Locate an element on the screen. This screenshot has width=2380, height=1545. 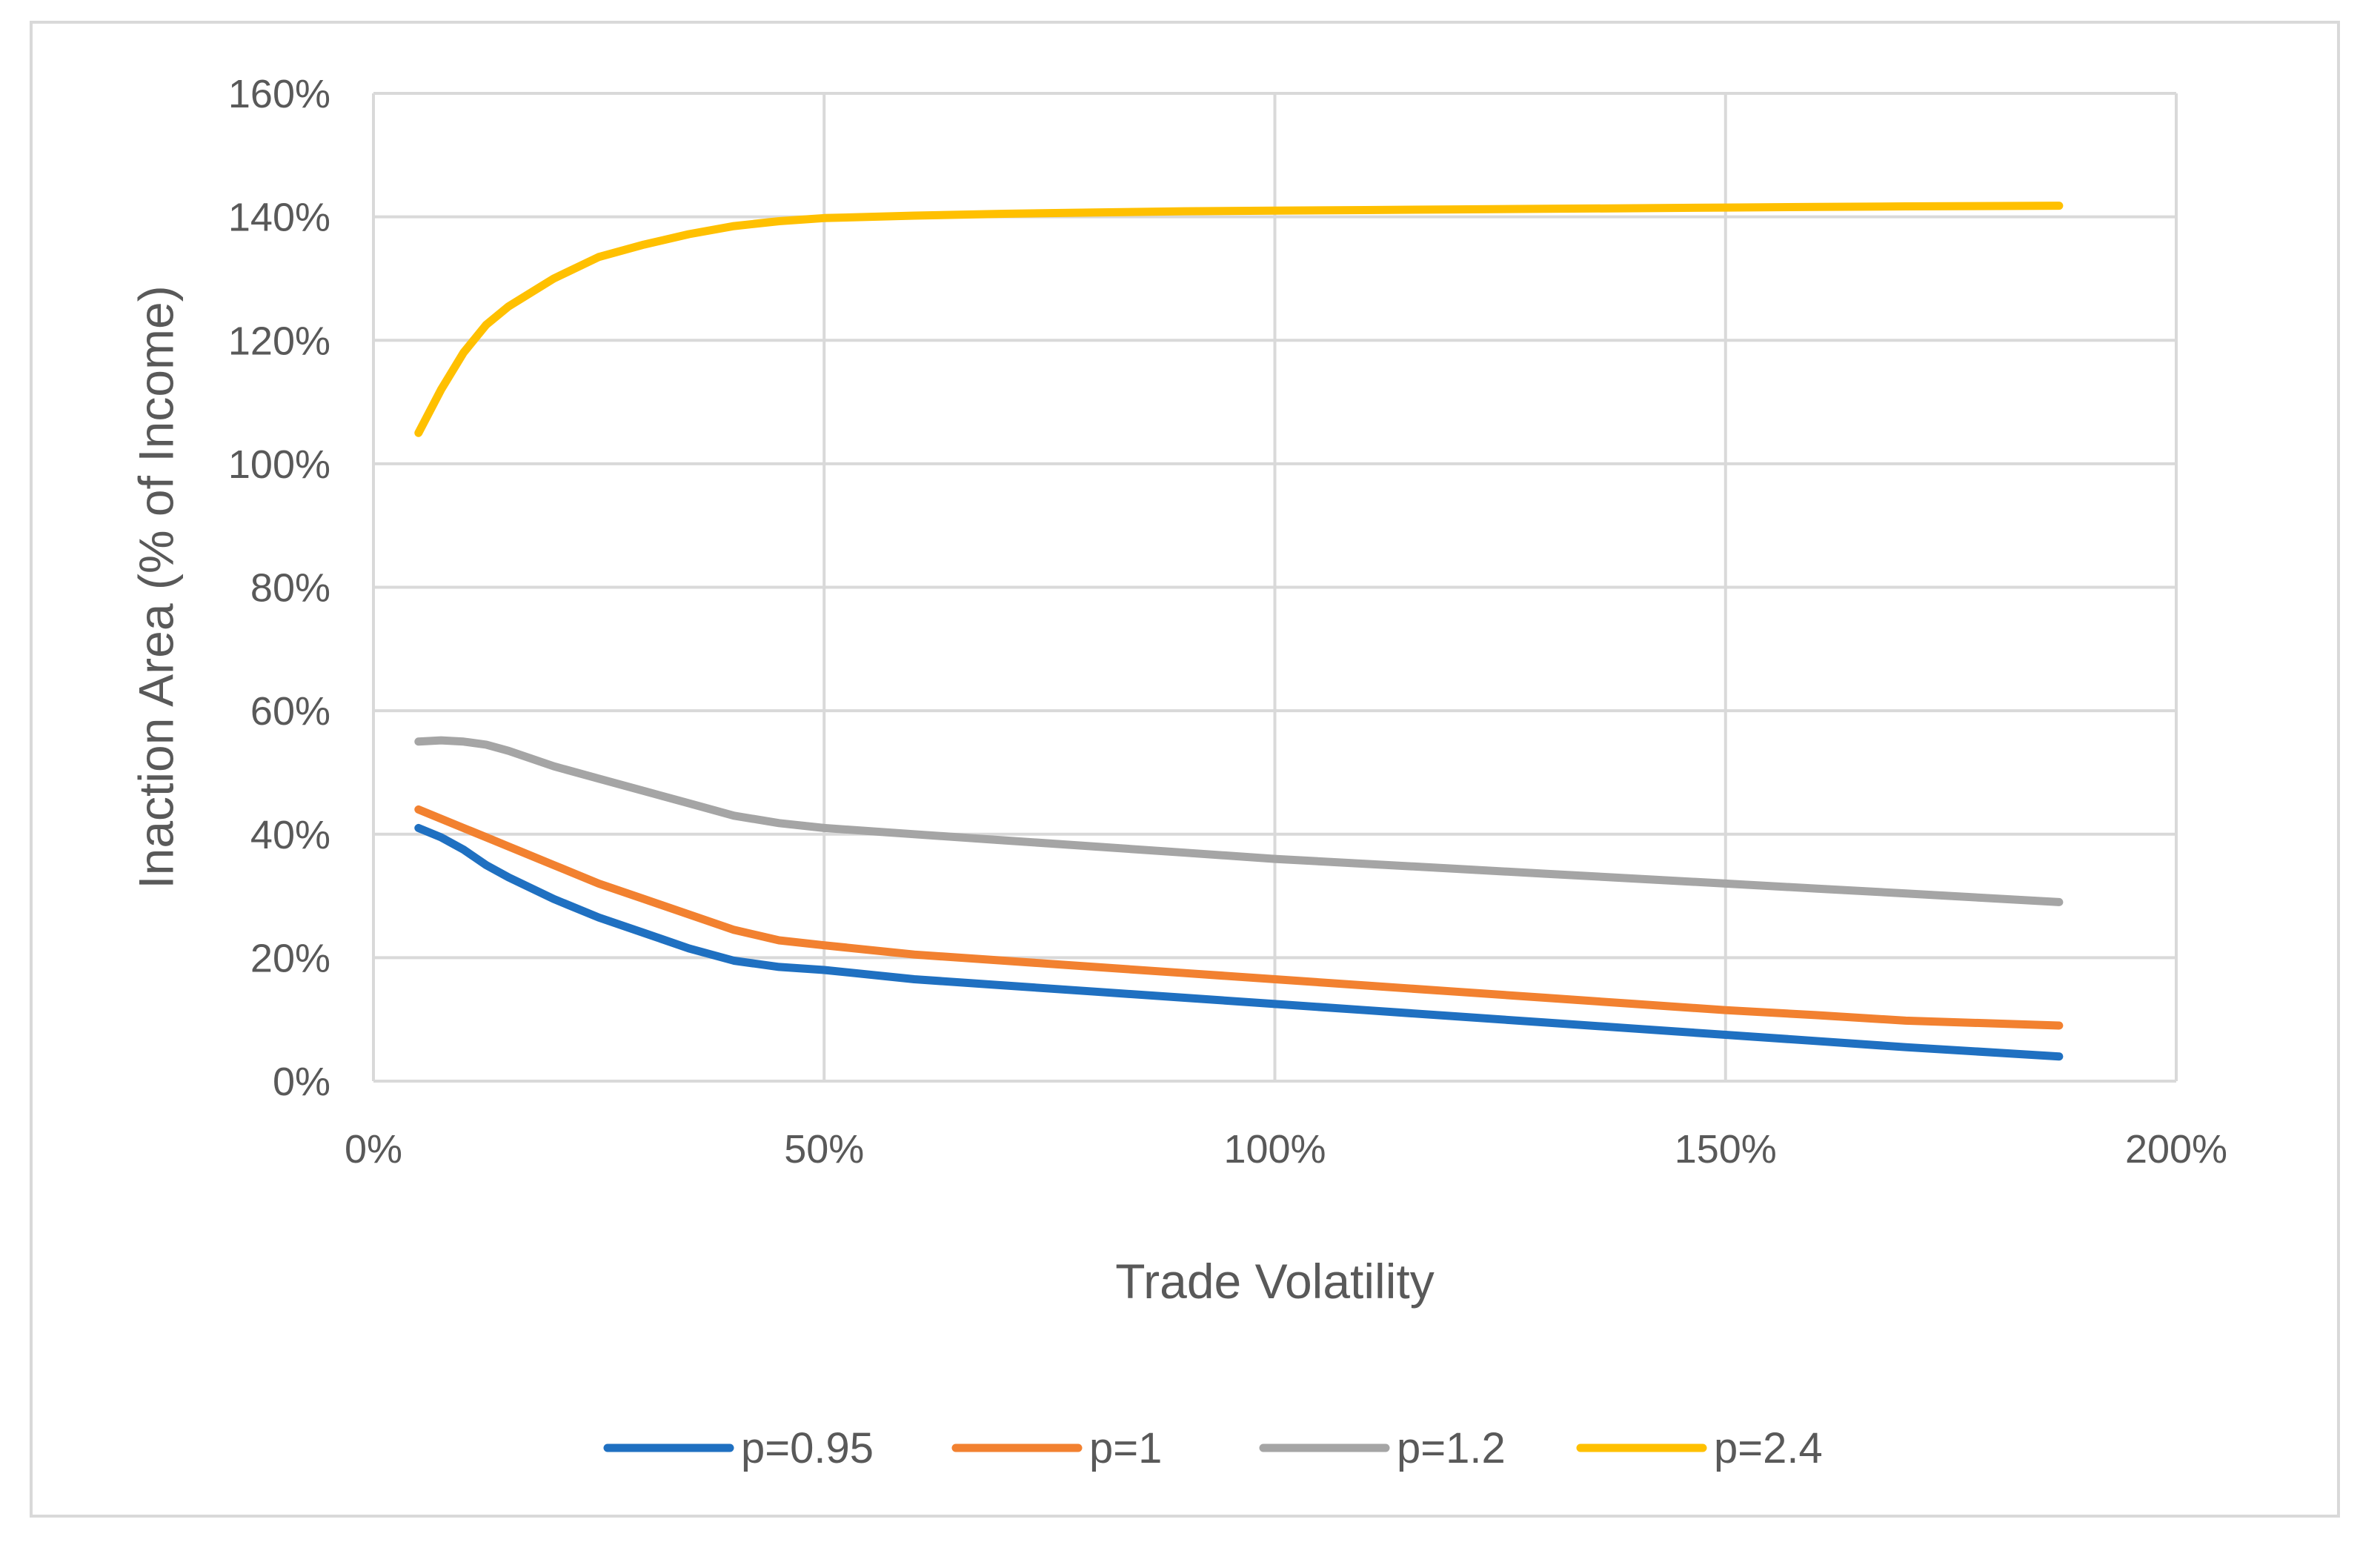
y-tick-label: 100% is located at coordinates (279, 464).